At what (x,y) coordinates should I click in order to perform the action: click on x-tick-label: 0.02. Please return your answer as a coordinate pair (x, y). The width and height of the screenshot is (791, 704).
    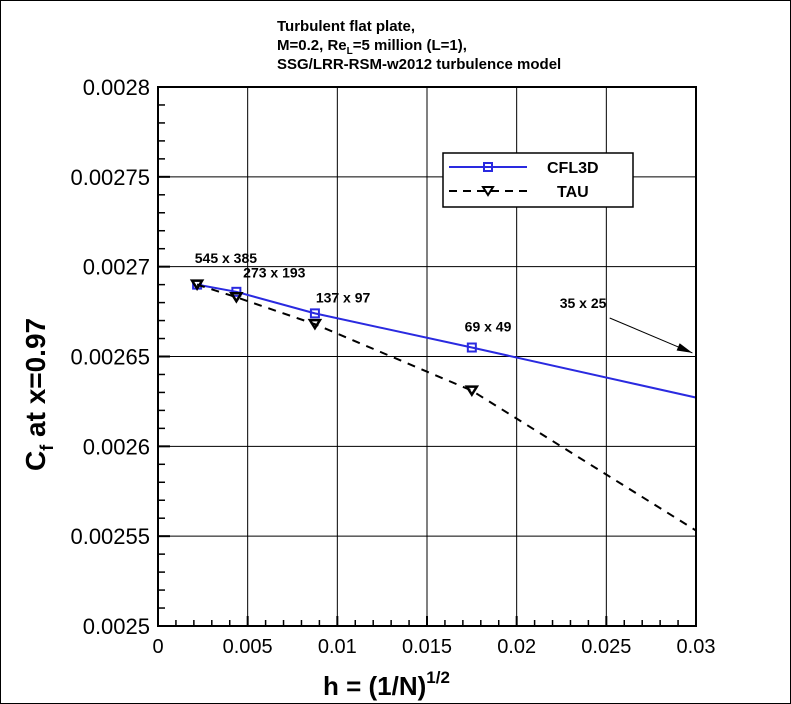
    Looking at the image, I should click on (516, 647).